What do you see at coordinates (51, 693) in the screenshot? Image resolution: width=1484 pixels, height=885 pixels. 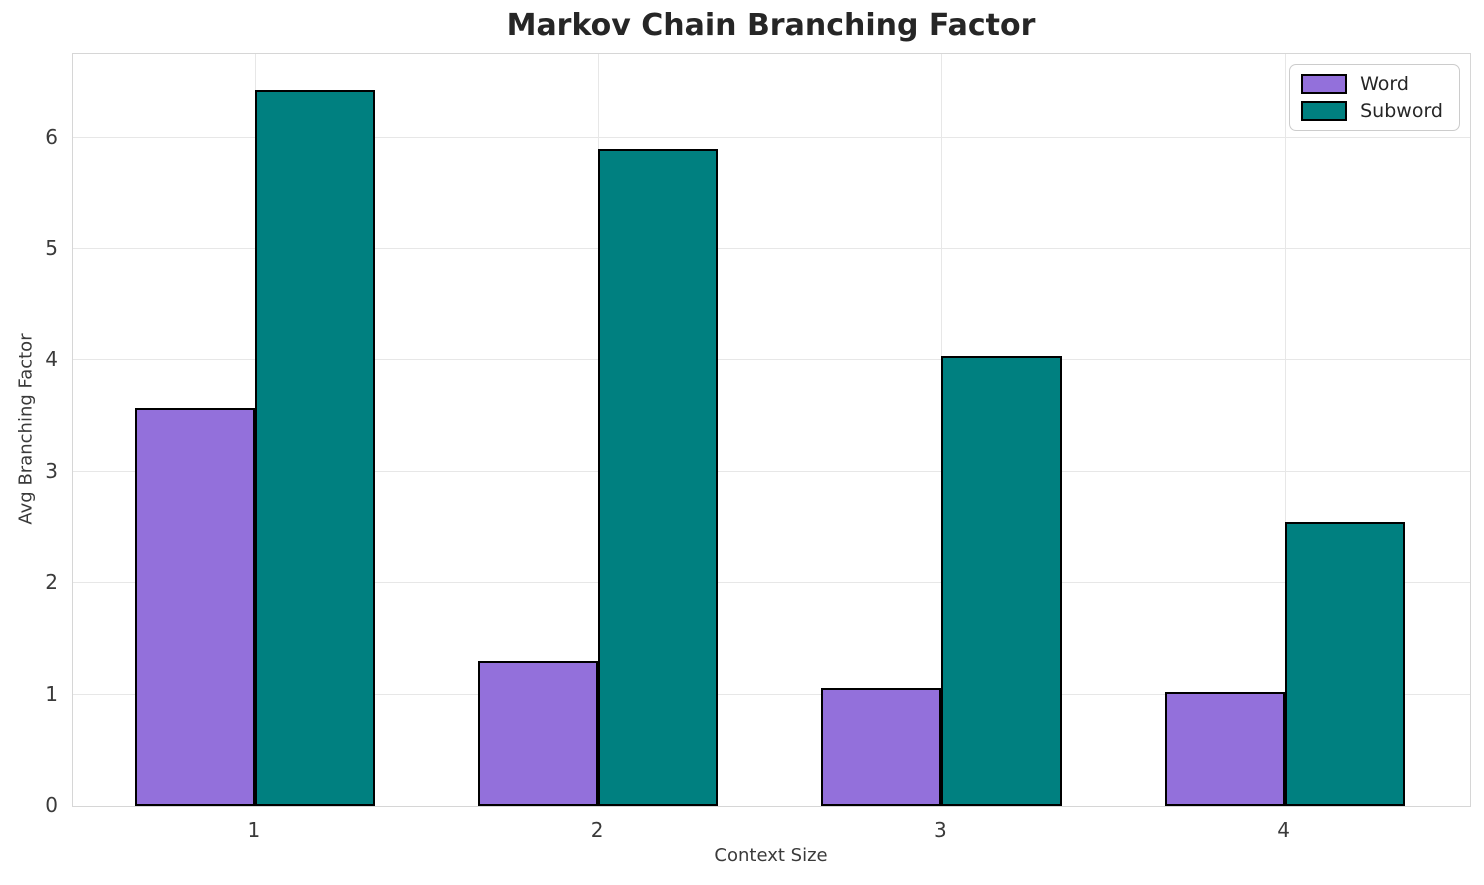 I see `y-tick-label: 1` at bounding box center [51, 693].